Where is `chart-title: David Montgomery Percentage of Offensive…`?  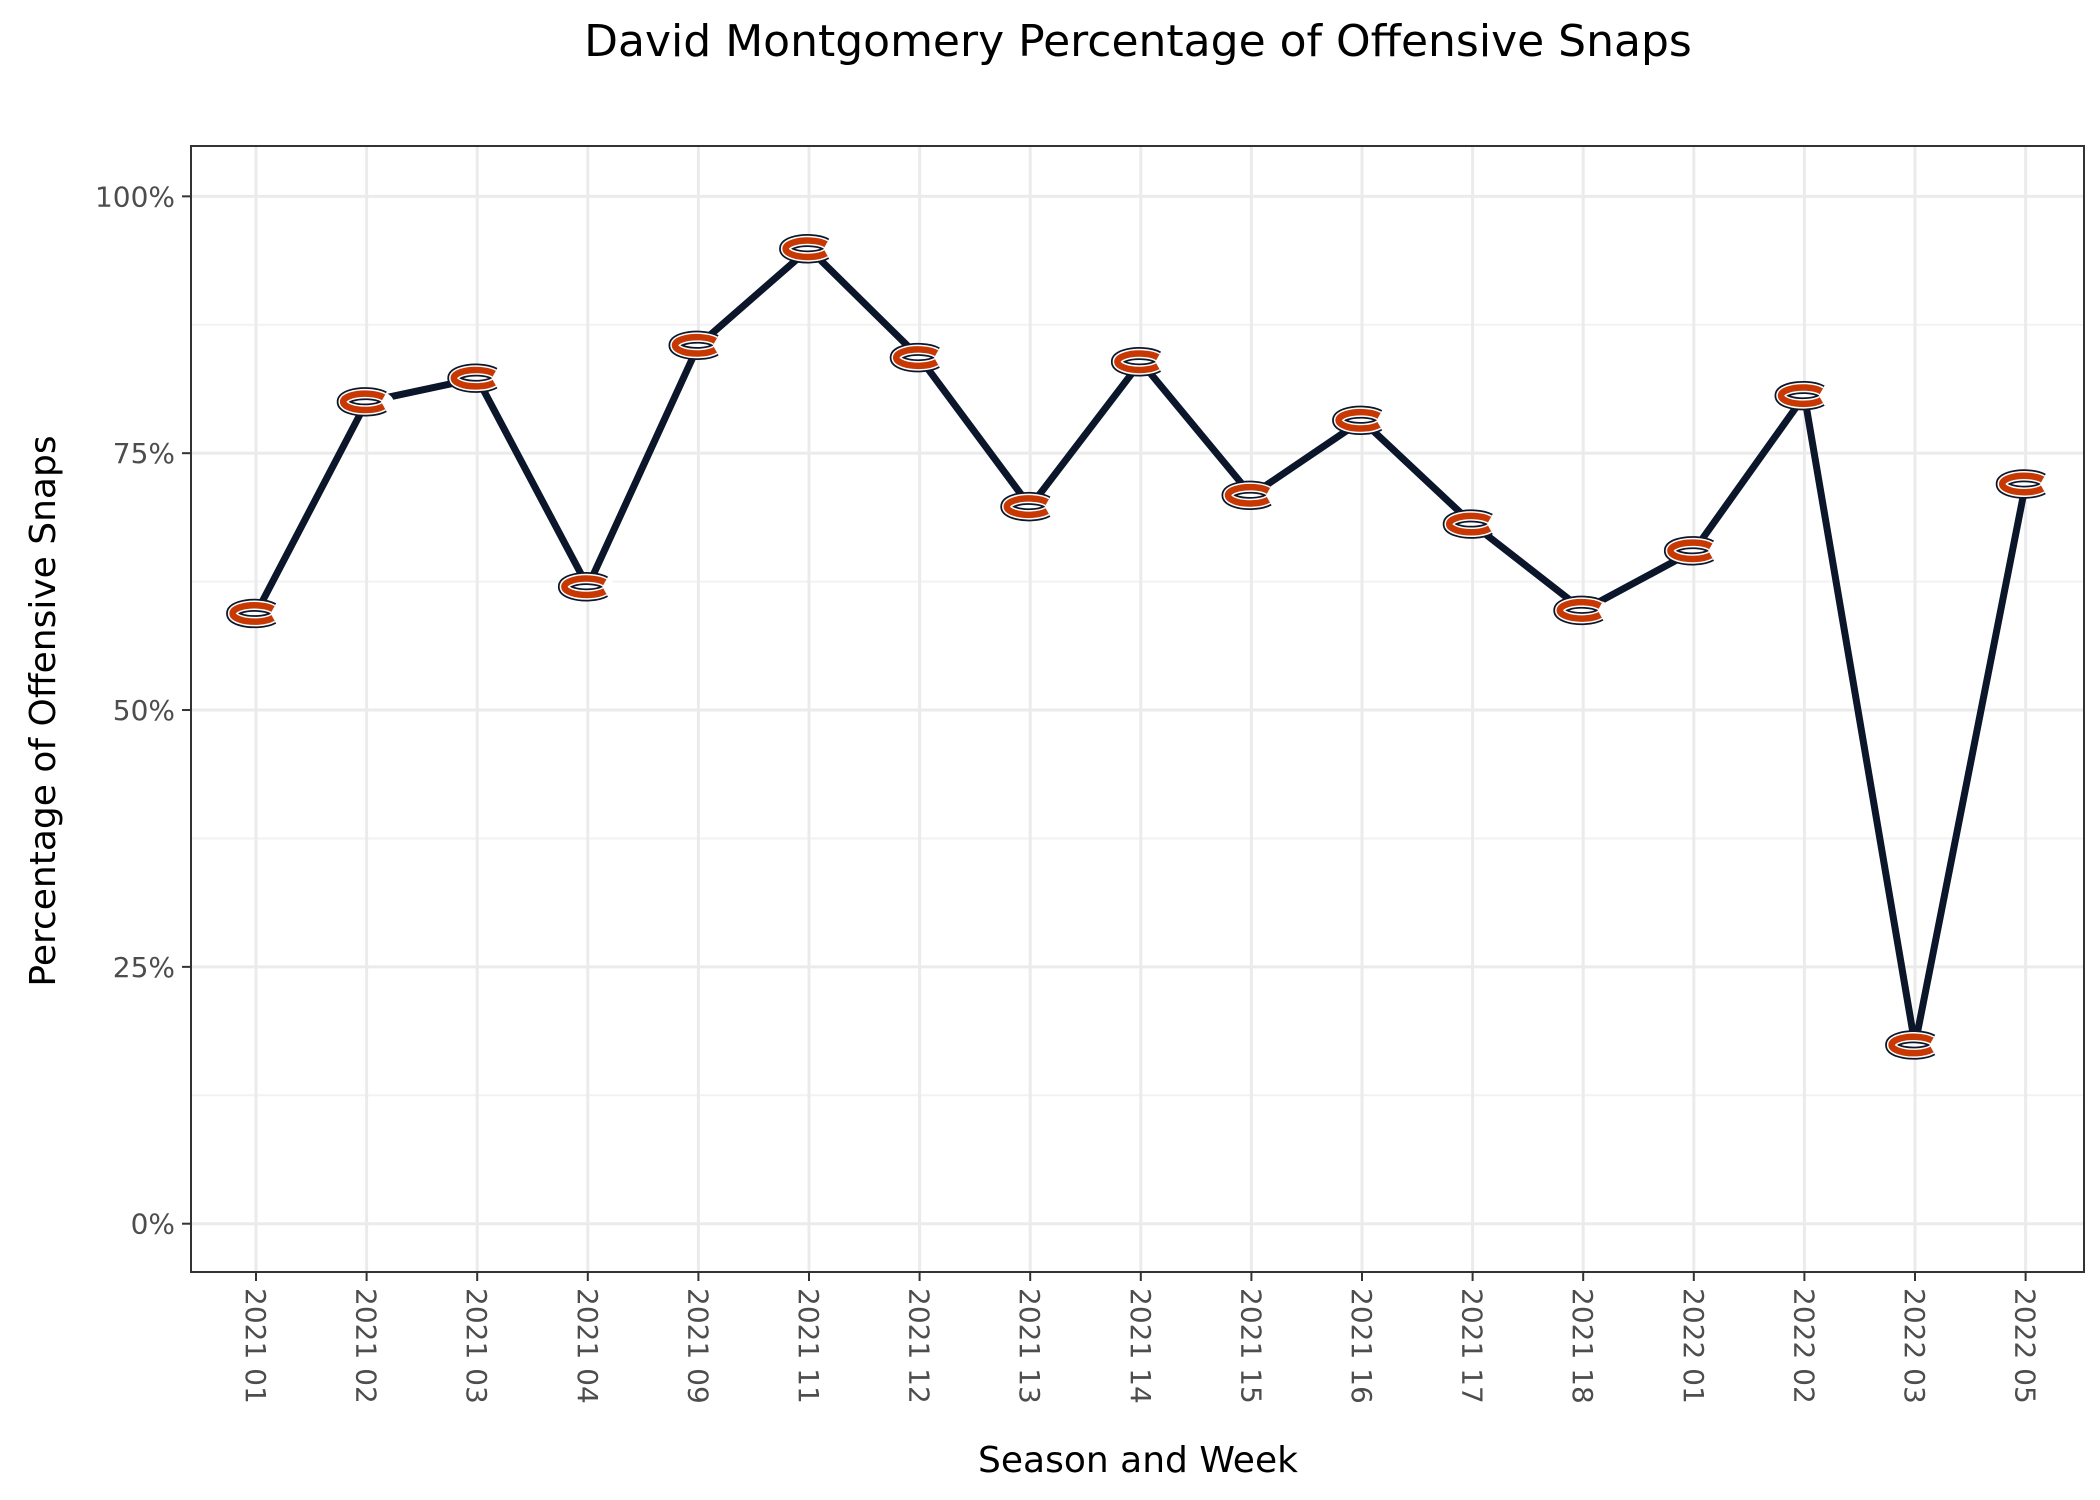
chart-title: David Montgomery Percentage of Offensive… is located at coordinates (1138, 41).